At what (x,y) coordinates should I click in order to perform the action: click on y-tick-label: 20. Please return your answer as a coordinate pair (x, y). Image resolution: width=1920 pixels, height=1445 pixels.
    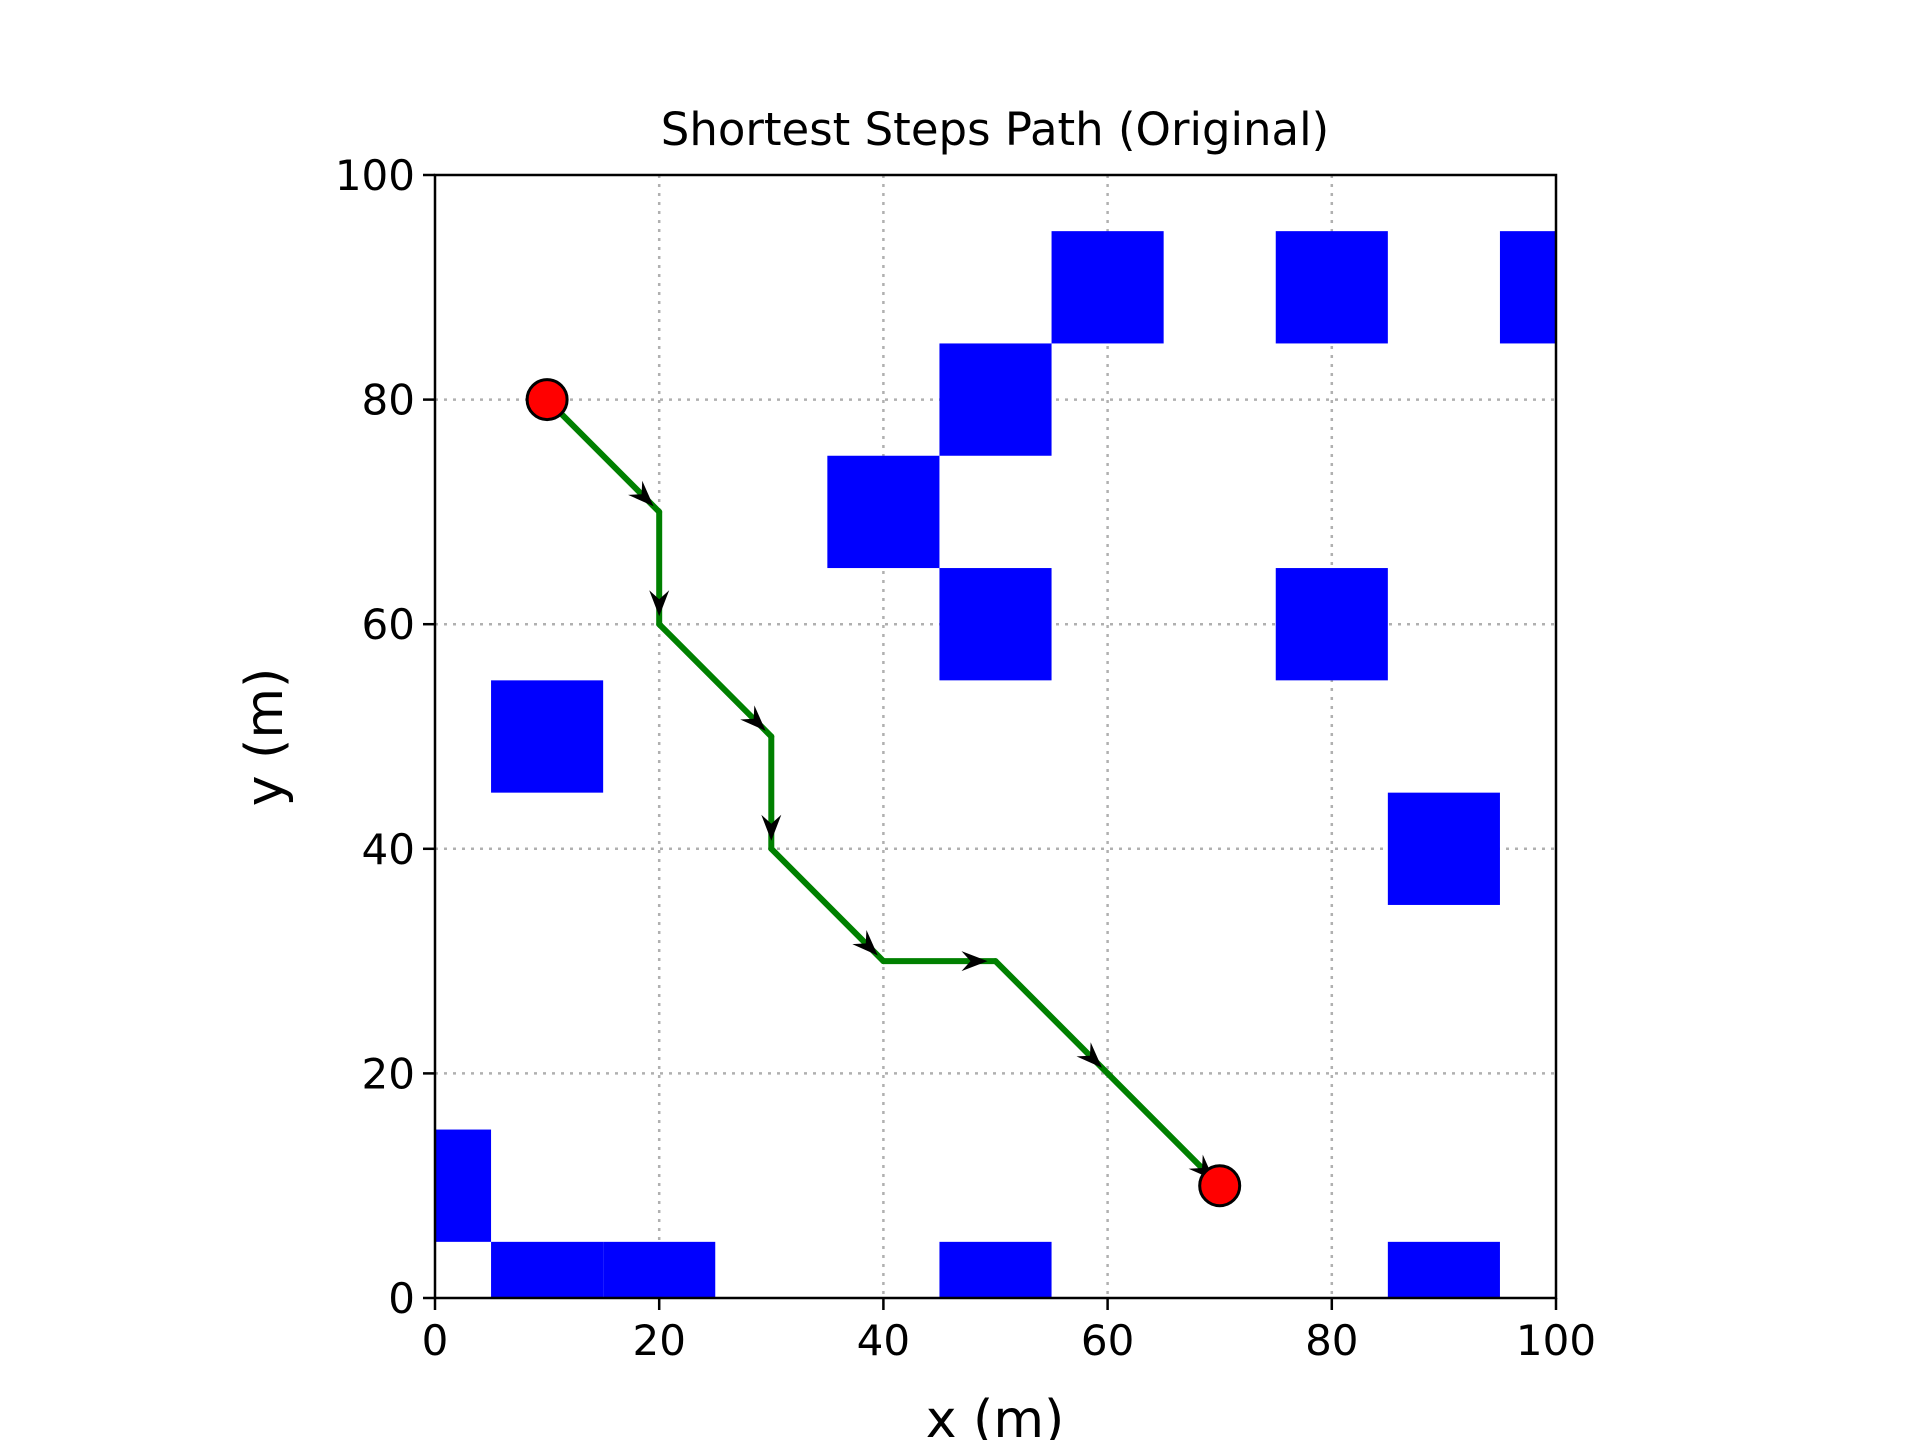
    Looking at the image, I should click on (388, 1073).